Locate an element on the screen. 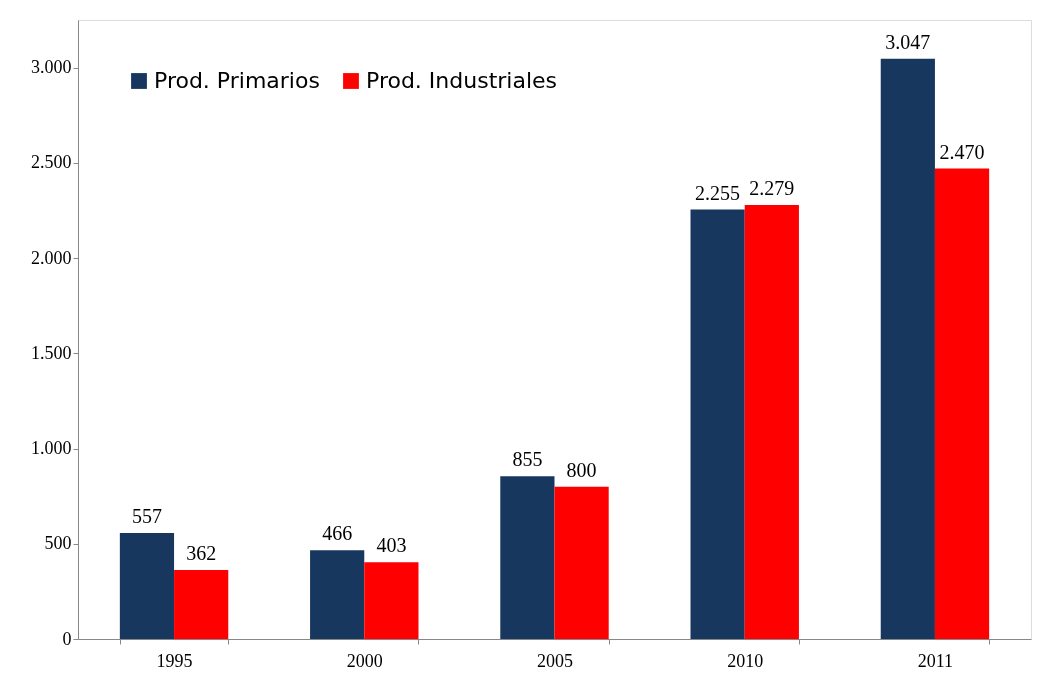  data-label: 3.047 is located at coordinates (908, 41).